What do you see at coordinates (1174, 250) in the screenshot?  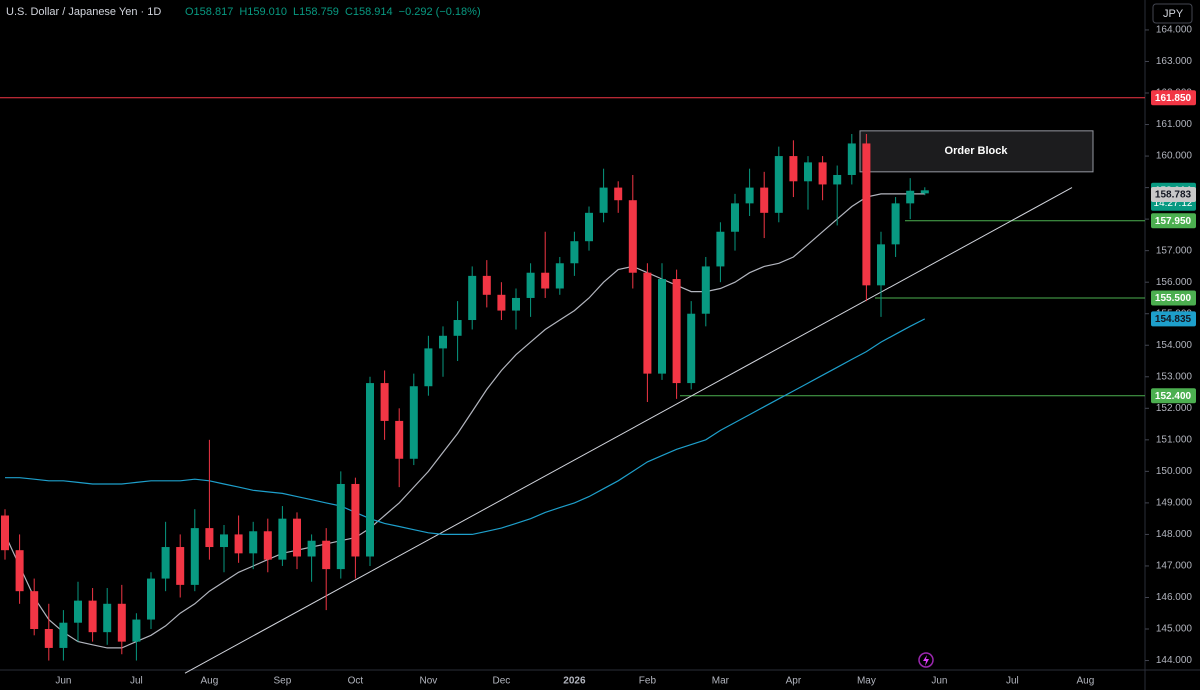 I see `y-tick-label: 157.000` at bounding box center [1174, 250].